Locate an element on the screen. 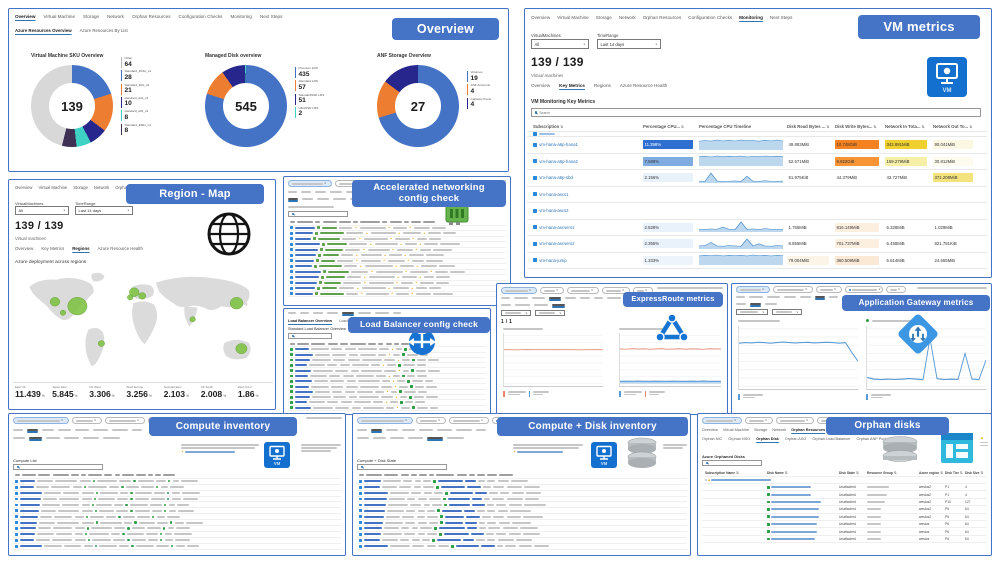 This screenshot has height=562, width=999. subtab: Orphan NIC is located at coordinates (712, 439).